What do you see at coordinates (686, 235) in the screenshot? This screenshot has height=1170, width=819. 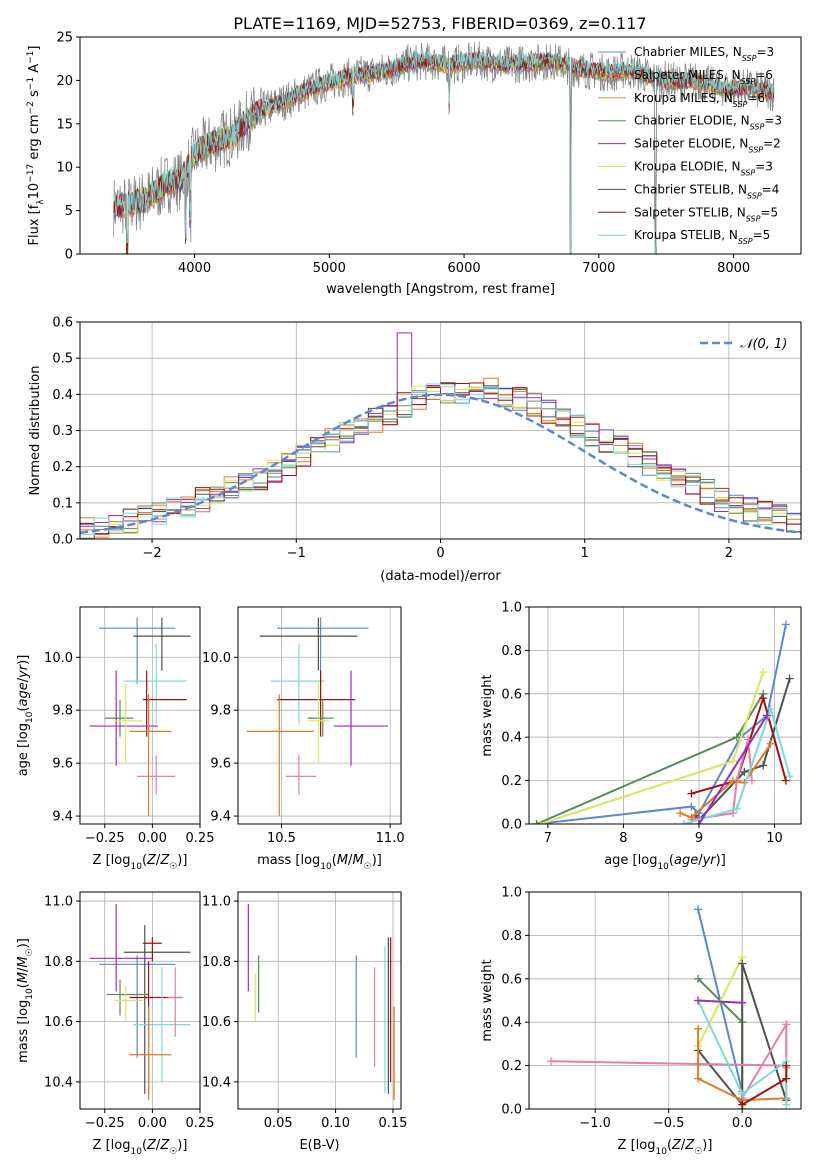 I see `legend-label: Kroupa STELIB, N` at bounding box center [686, 235].